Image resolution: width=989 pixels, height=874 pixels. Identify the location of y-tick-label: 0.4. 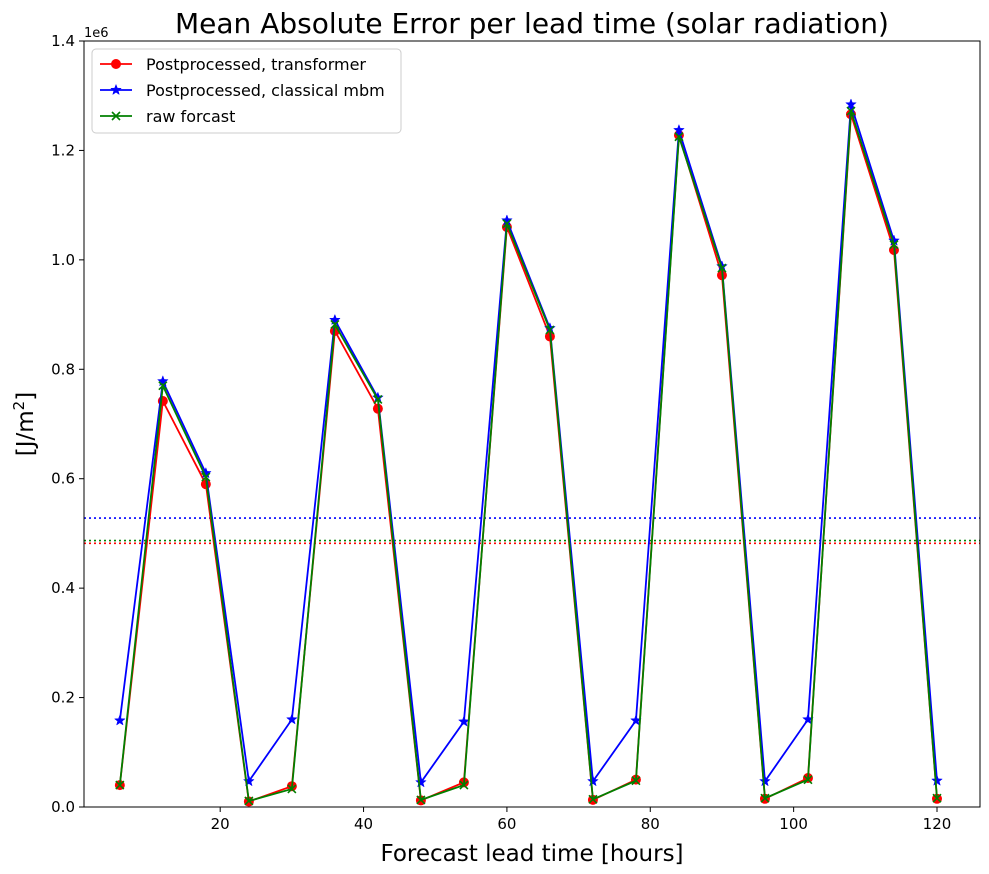
(63, 588).